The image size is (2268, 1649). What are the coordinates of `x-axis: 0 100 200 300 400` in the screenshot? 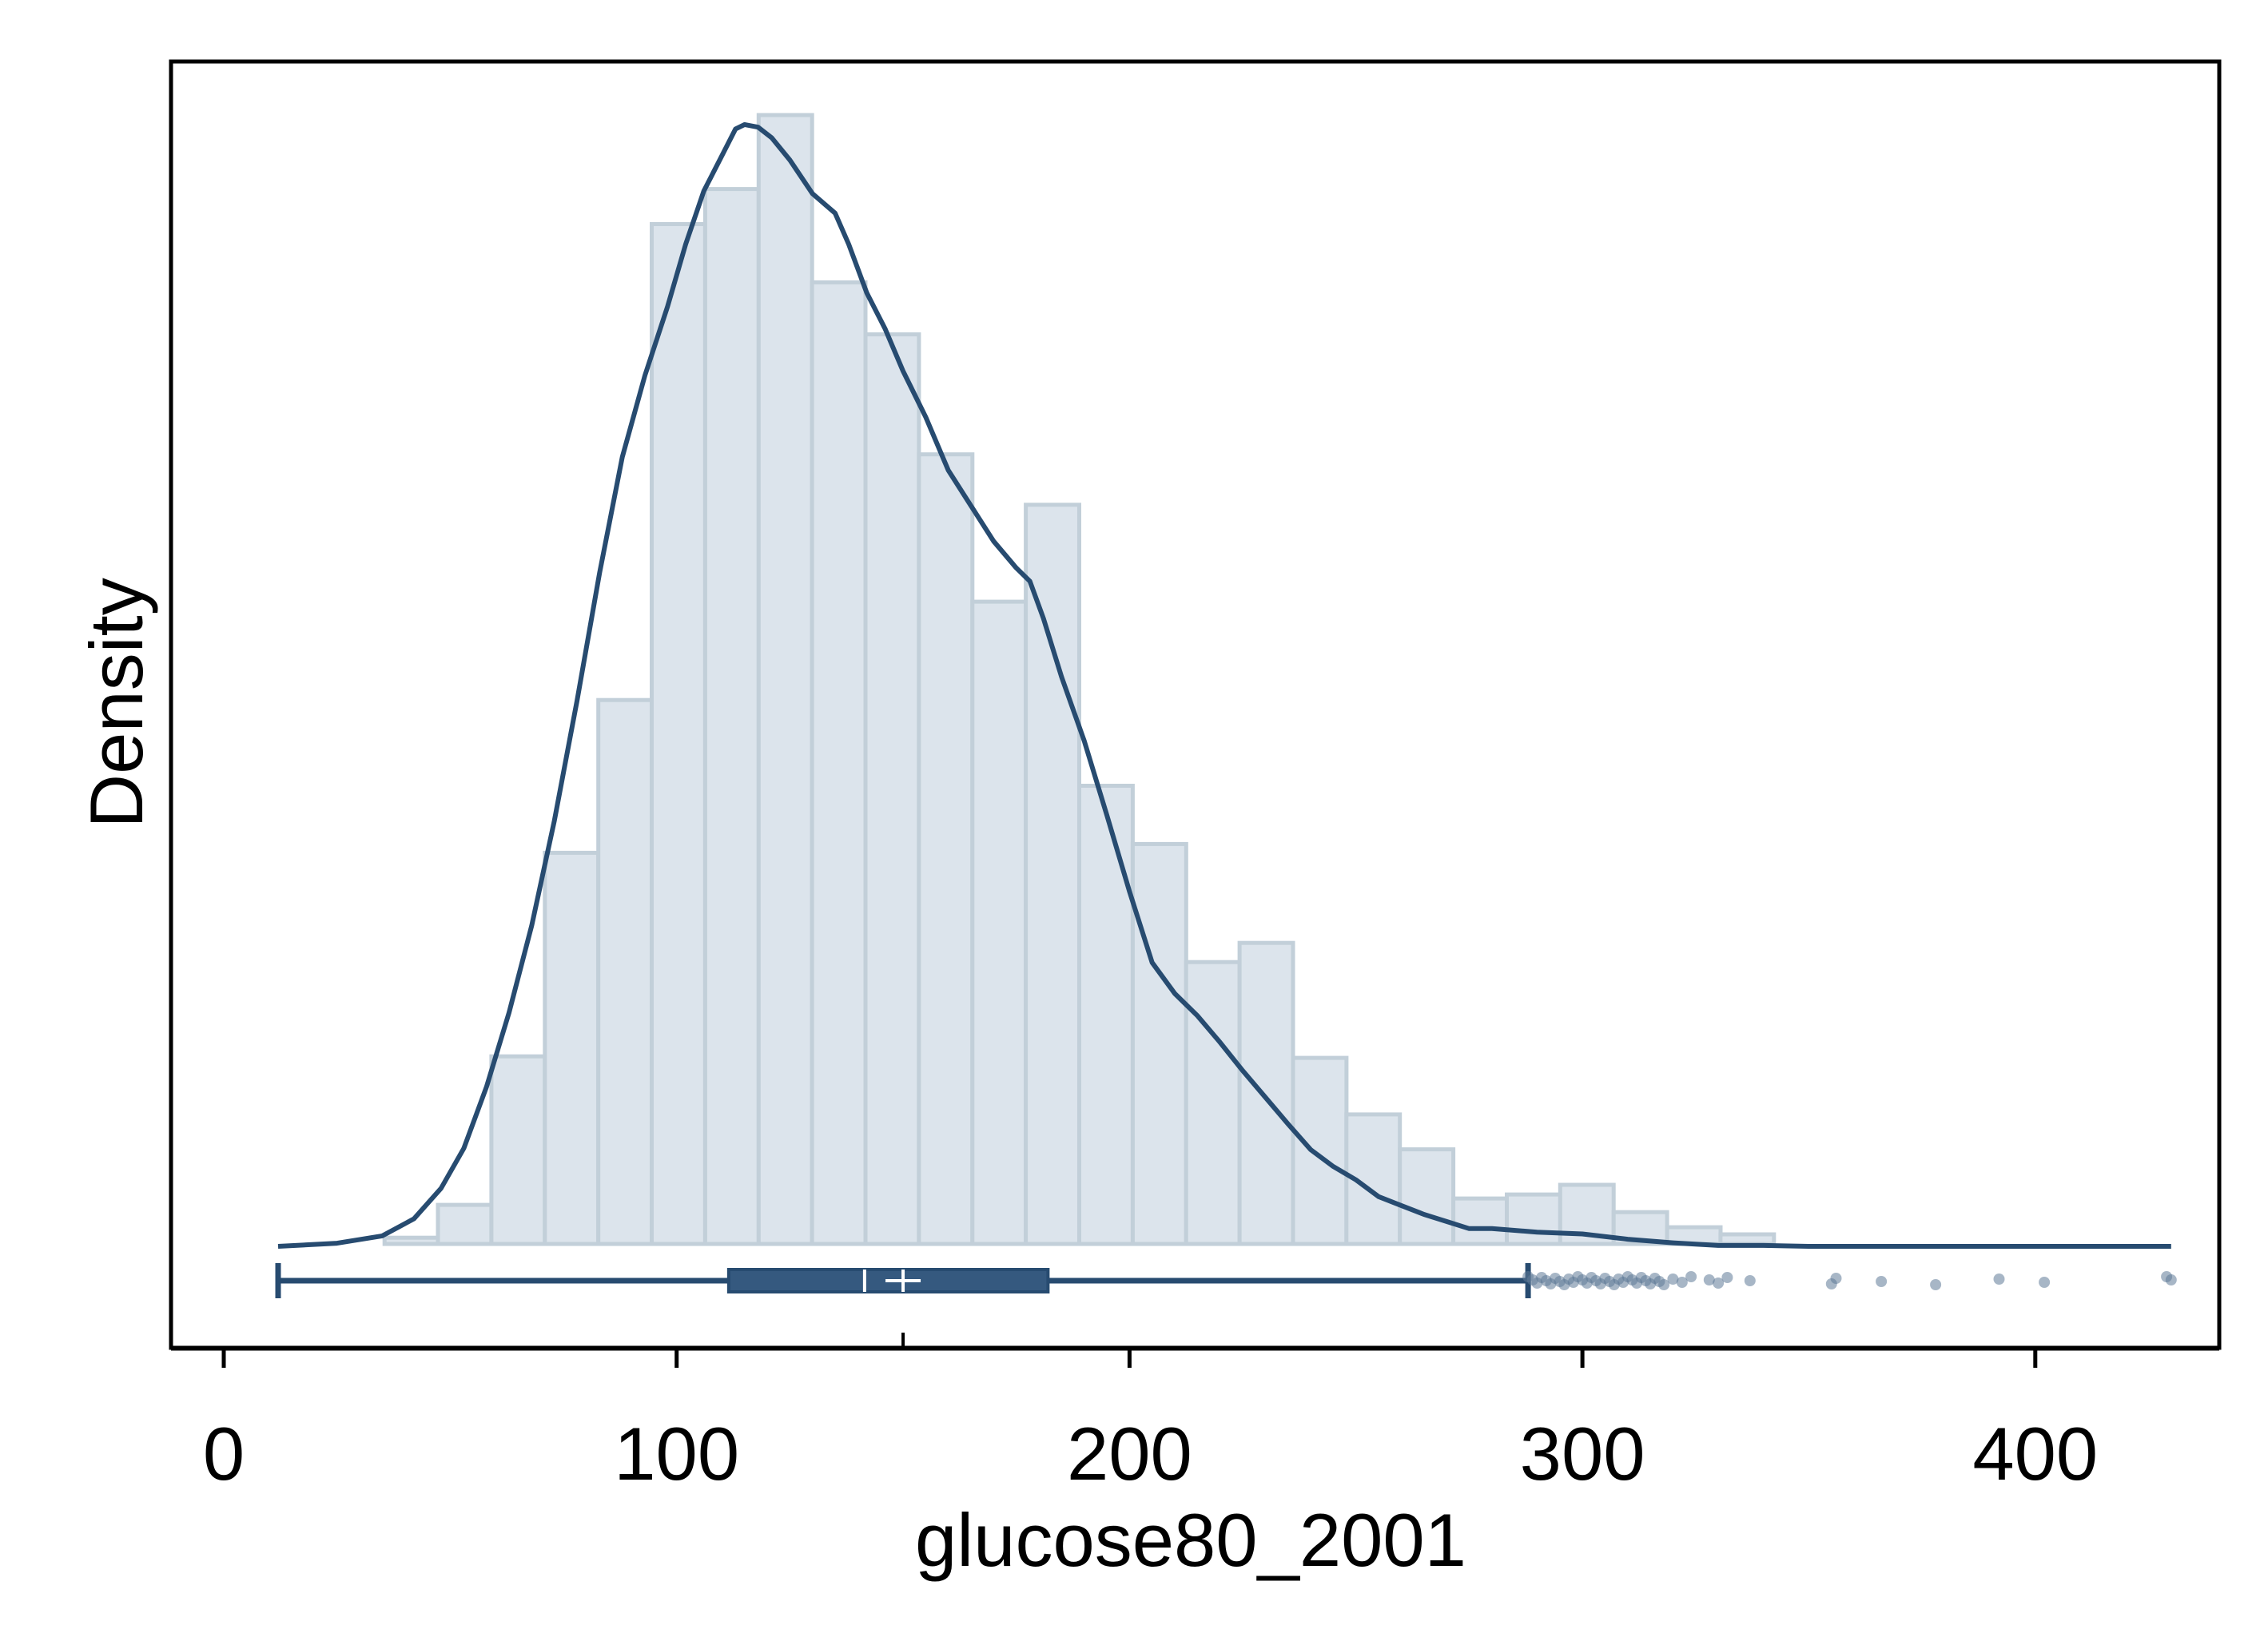 It's located at (1195, 1421).